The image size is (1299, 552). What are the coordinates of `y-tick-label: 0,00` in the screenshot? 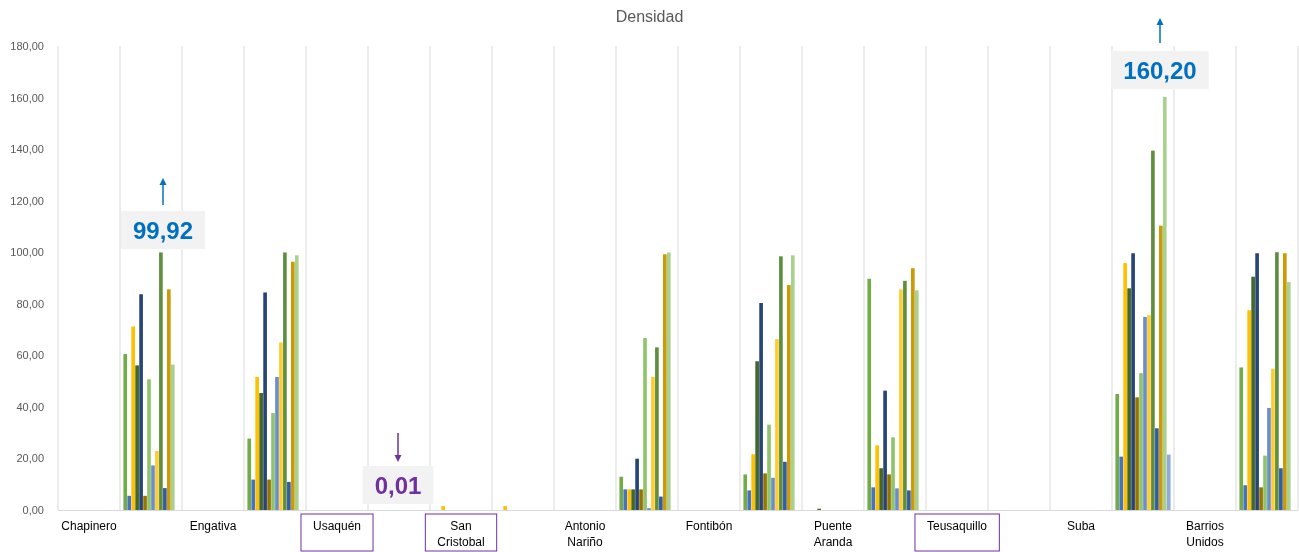 It's located at (33, 510).